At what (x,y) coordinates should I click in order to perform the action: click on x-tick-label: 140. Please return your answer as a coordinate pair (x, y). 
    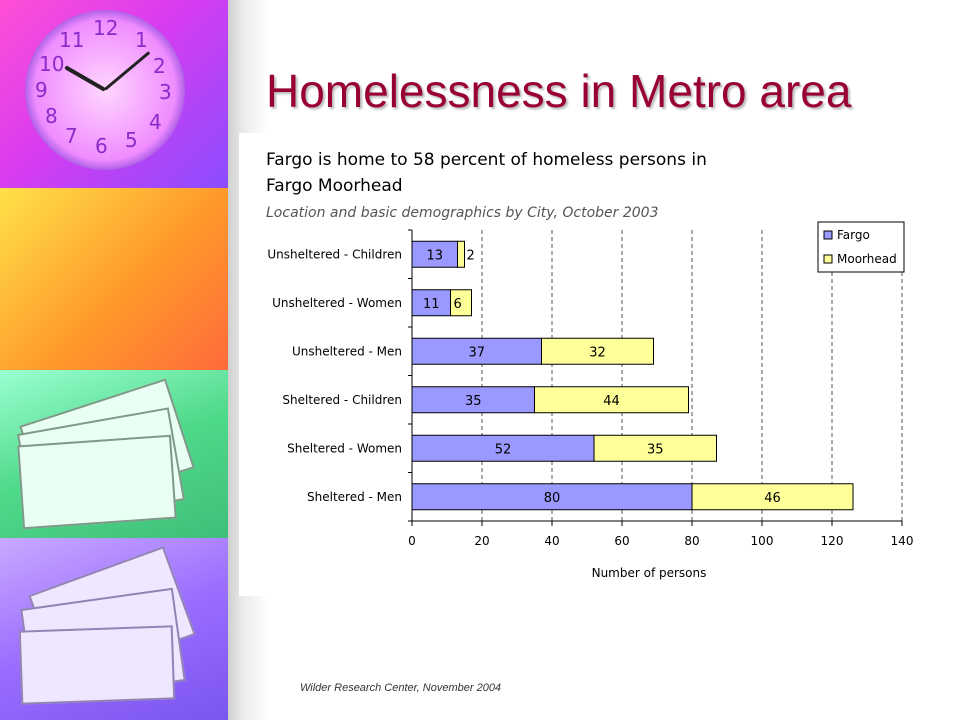
    Looking at the image, I should click on (902, 541).